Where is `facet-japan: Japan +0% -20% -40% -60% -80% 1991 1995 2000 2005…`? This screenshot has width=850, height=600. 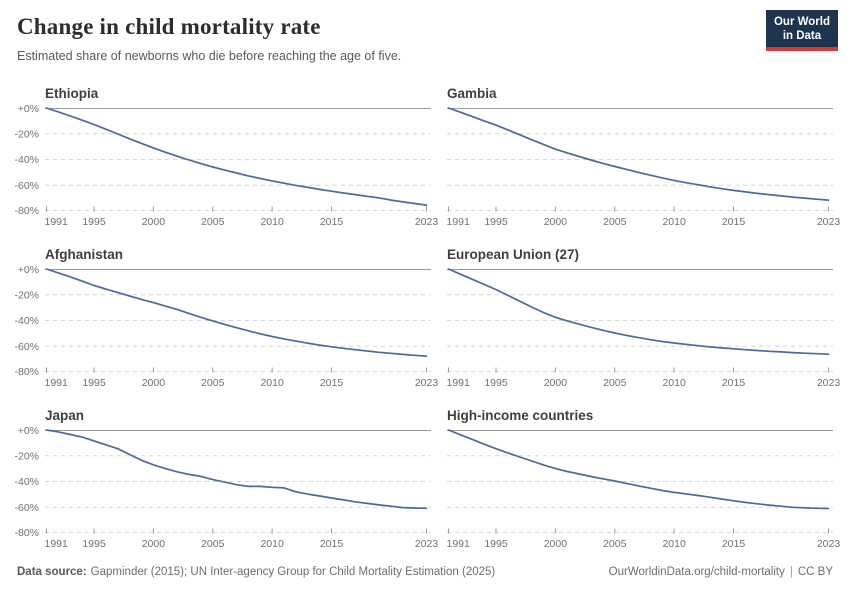
facet-japan: Japan +0% -20% -40% -60% -80% 1991 1995 2000 2005… is located at coordinates (219, 479).